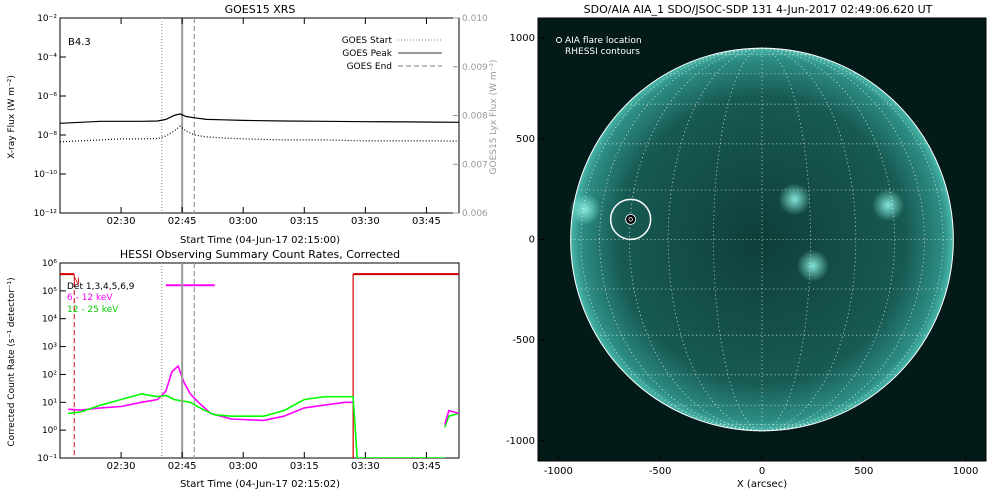 This screenshot has width=1000, height=500. I want to click on hessi-event-lines, so click(178, 360).